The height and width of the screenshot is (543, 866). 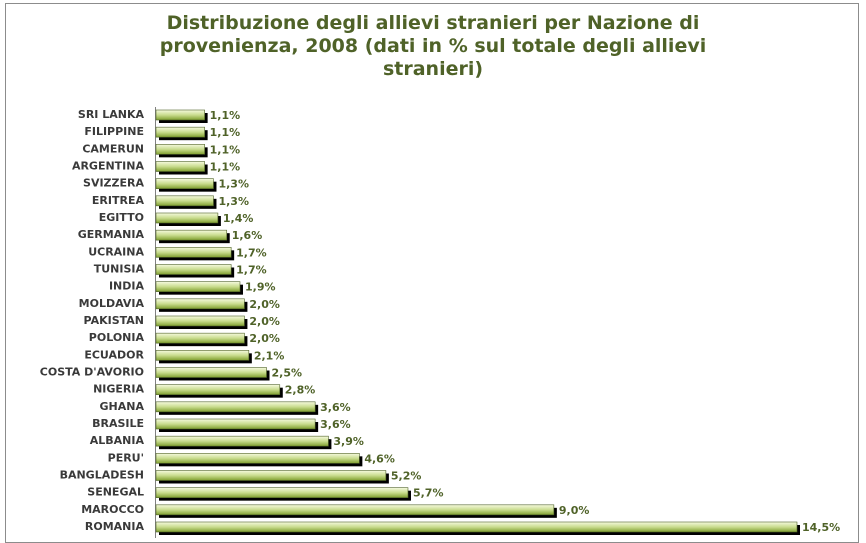 I want to click on value-label: 1,6%, so click(x=247, y=235).